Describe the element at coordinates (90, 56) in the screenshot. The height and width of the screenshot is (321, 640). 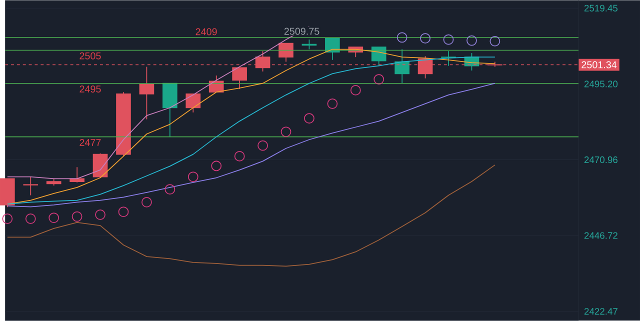
I see `annotation: 2505` at that location.